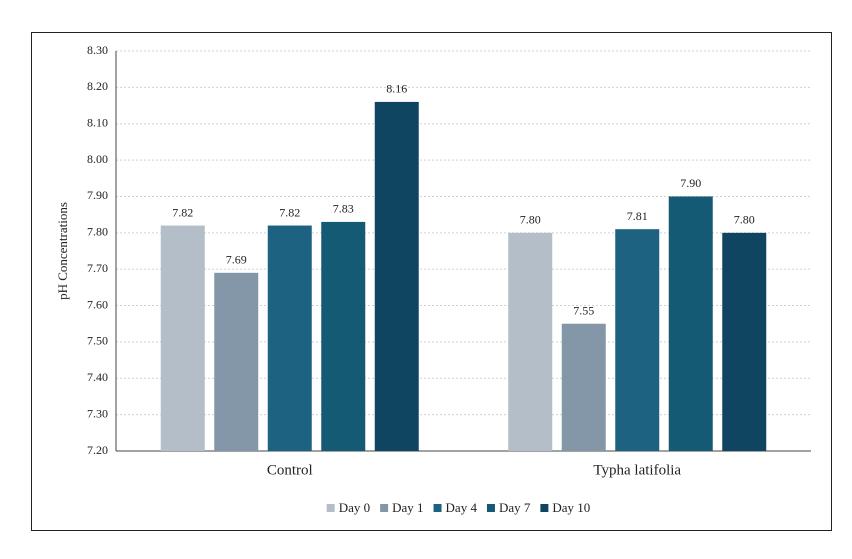 This screenshot has height=559, width=852. I want to click on y-tick-label: 8.30, so click(97, 50).